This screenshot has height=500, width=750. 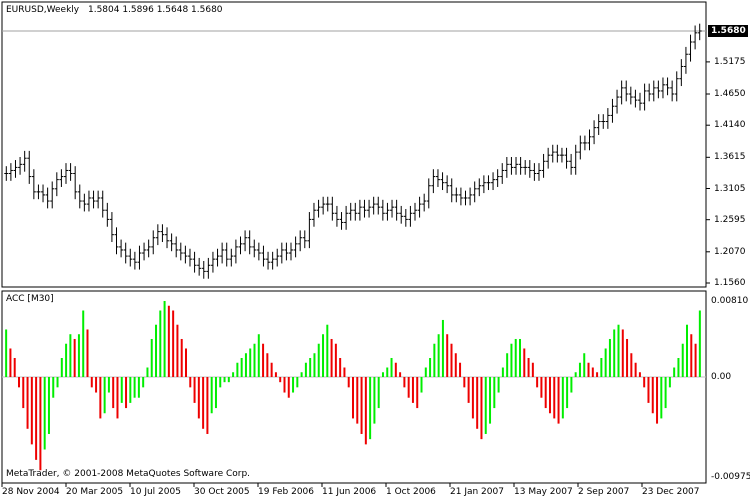 What do you see at coordinates (155, 10) in the screenshot?
I see `ohlc-values: 1.5804 1.5896 1.5648 1.5680` at bounding box center [155, 10].